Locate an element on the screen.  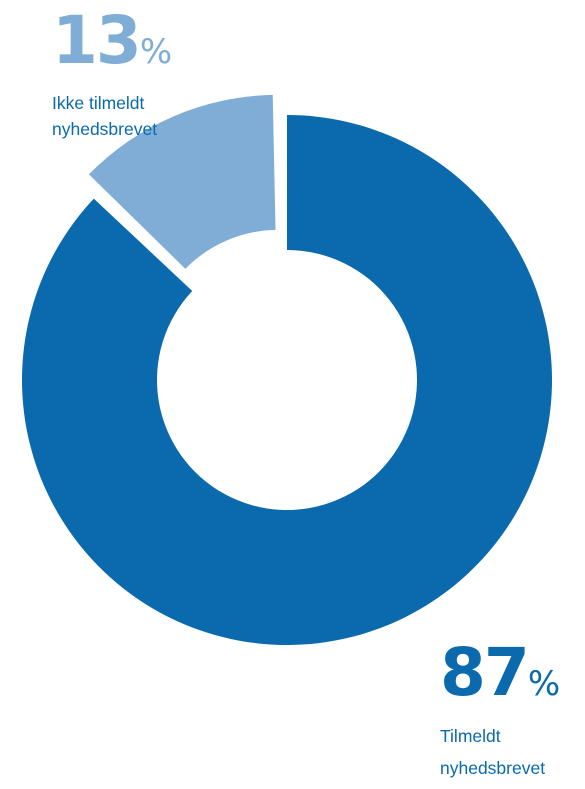
percent-sign-subscribed: % is located at coordinates (544, 684).